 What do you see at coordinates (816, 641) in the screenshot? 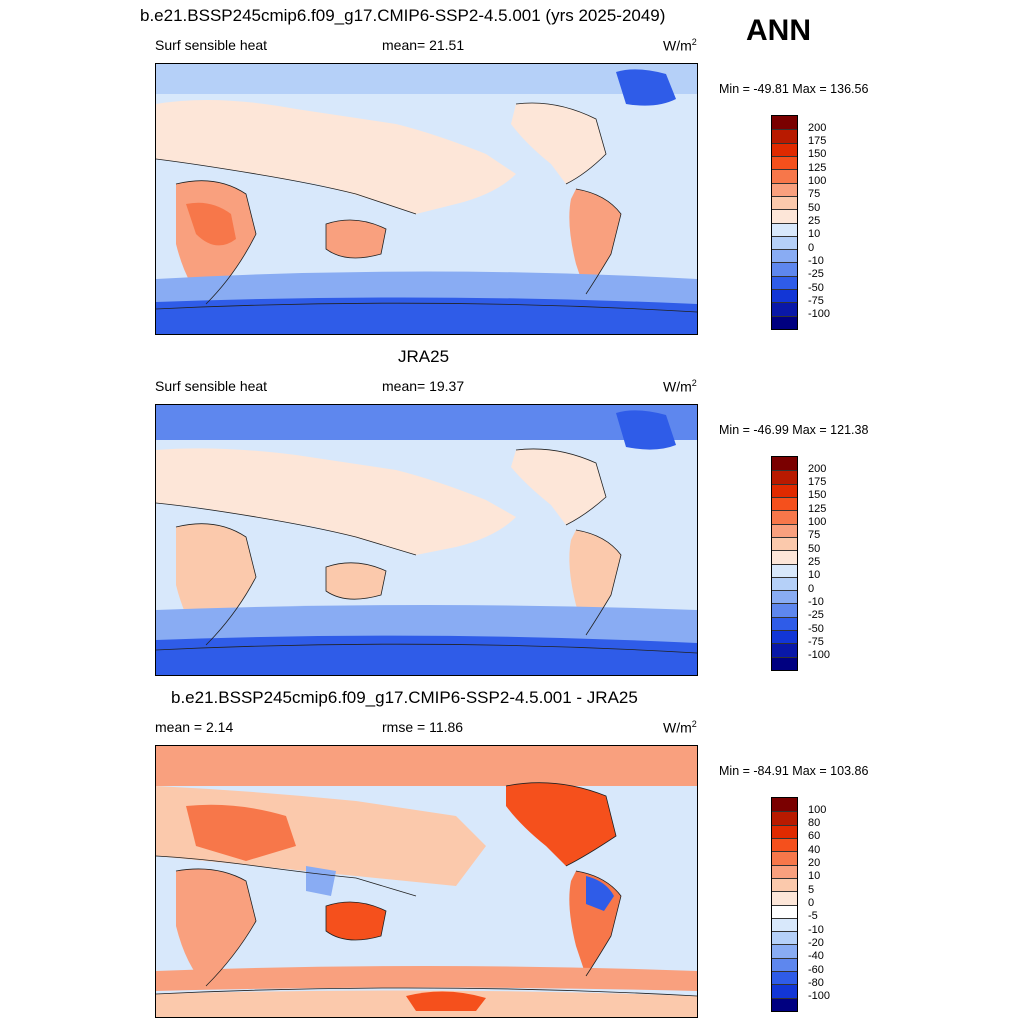
I see `colorbar-label: -75` at bounding box center [816, 641].